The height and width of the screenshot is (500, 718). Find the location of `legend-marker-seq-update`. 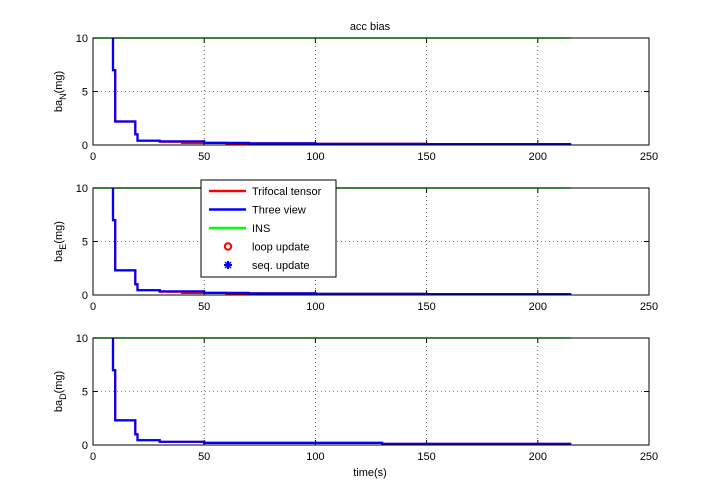

legend-marker-seq-update is located at coordinates (228, 265).